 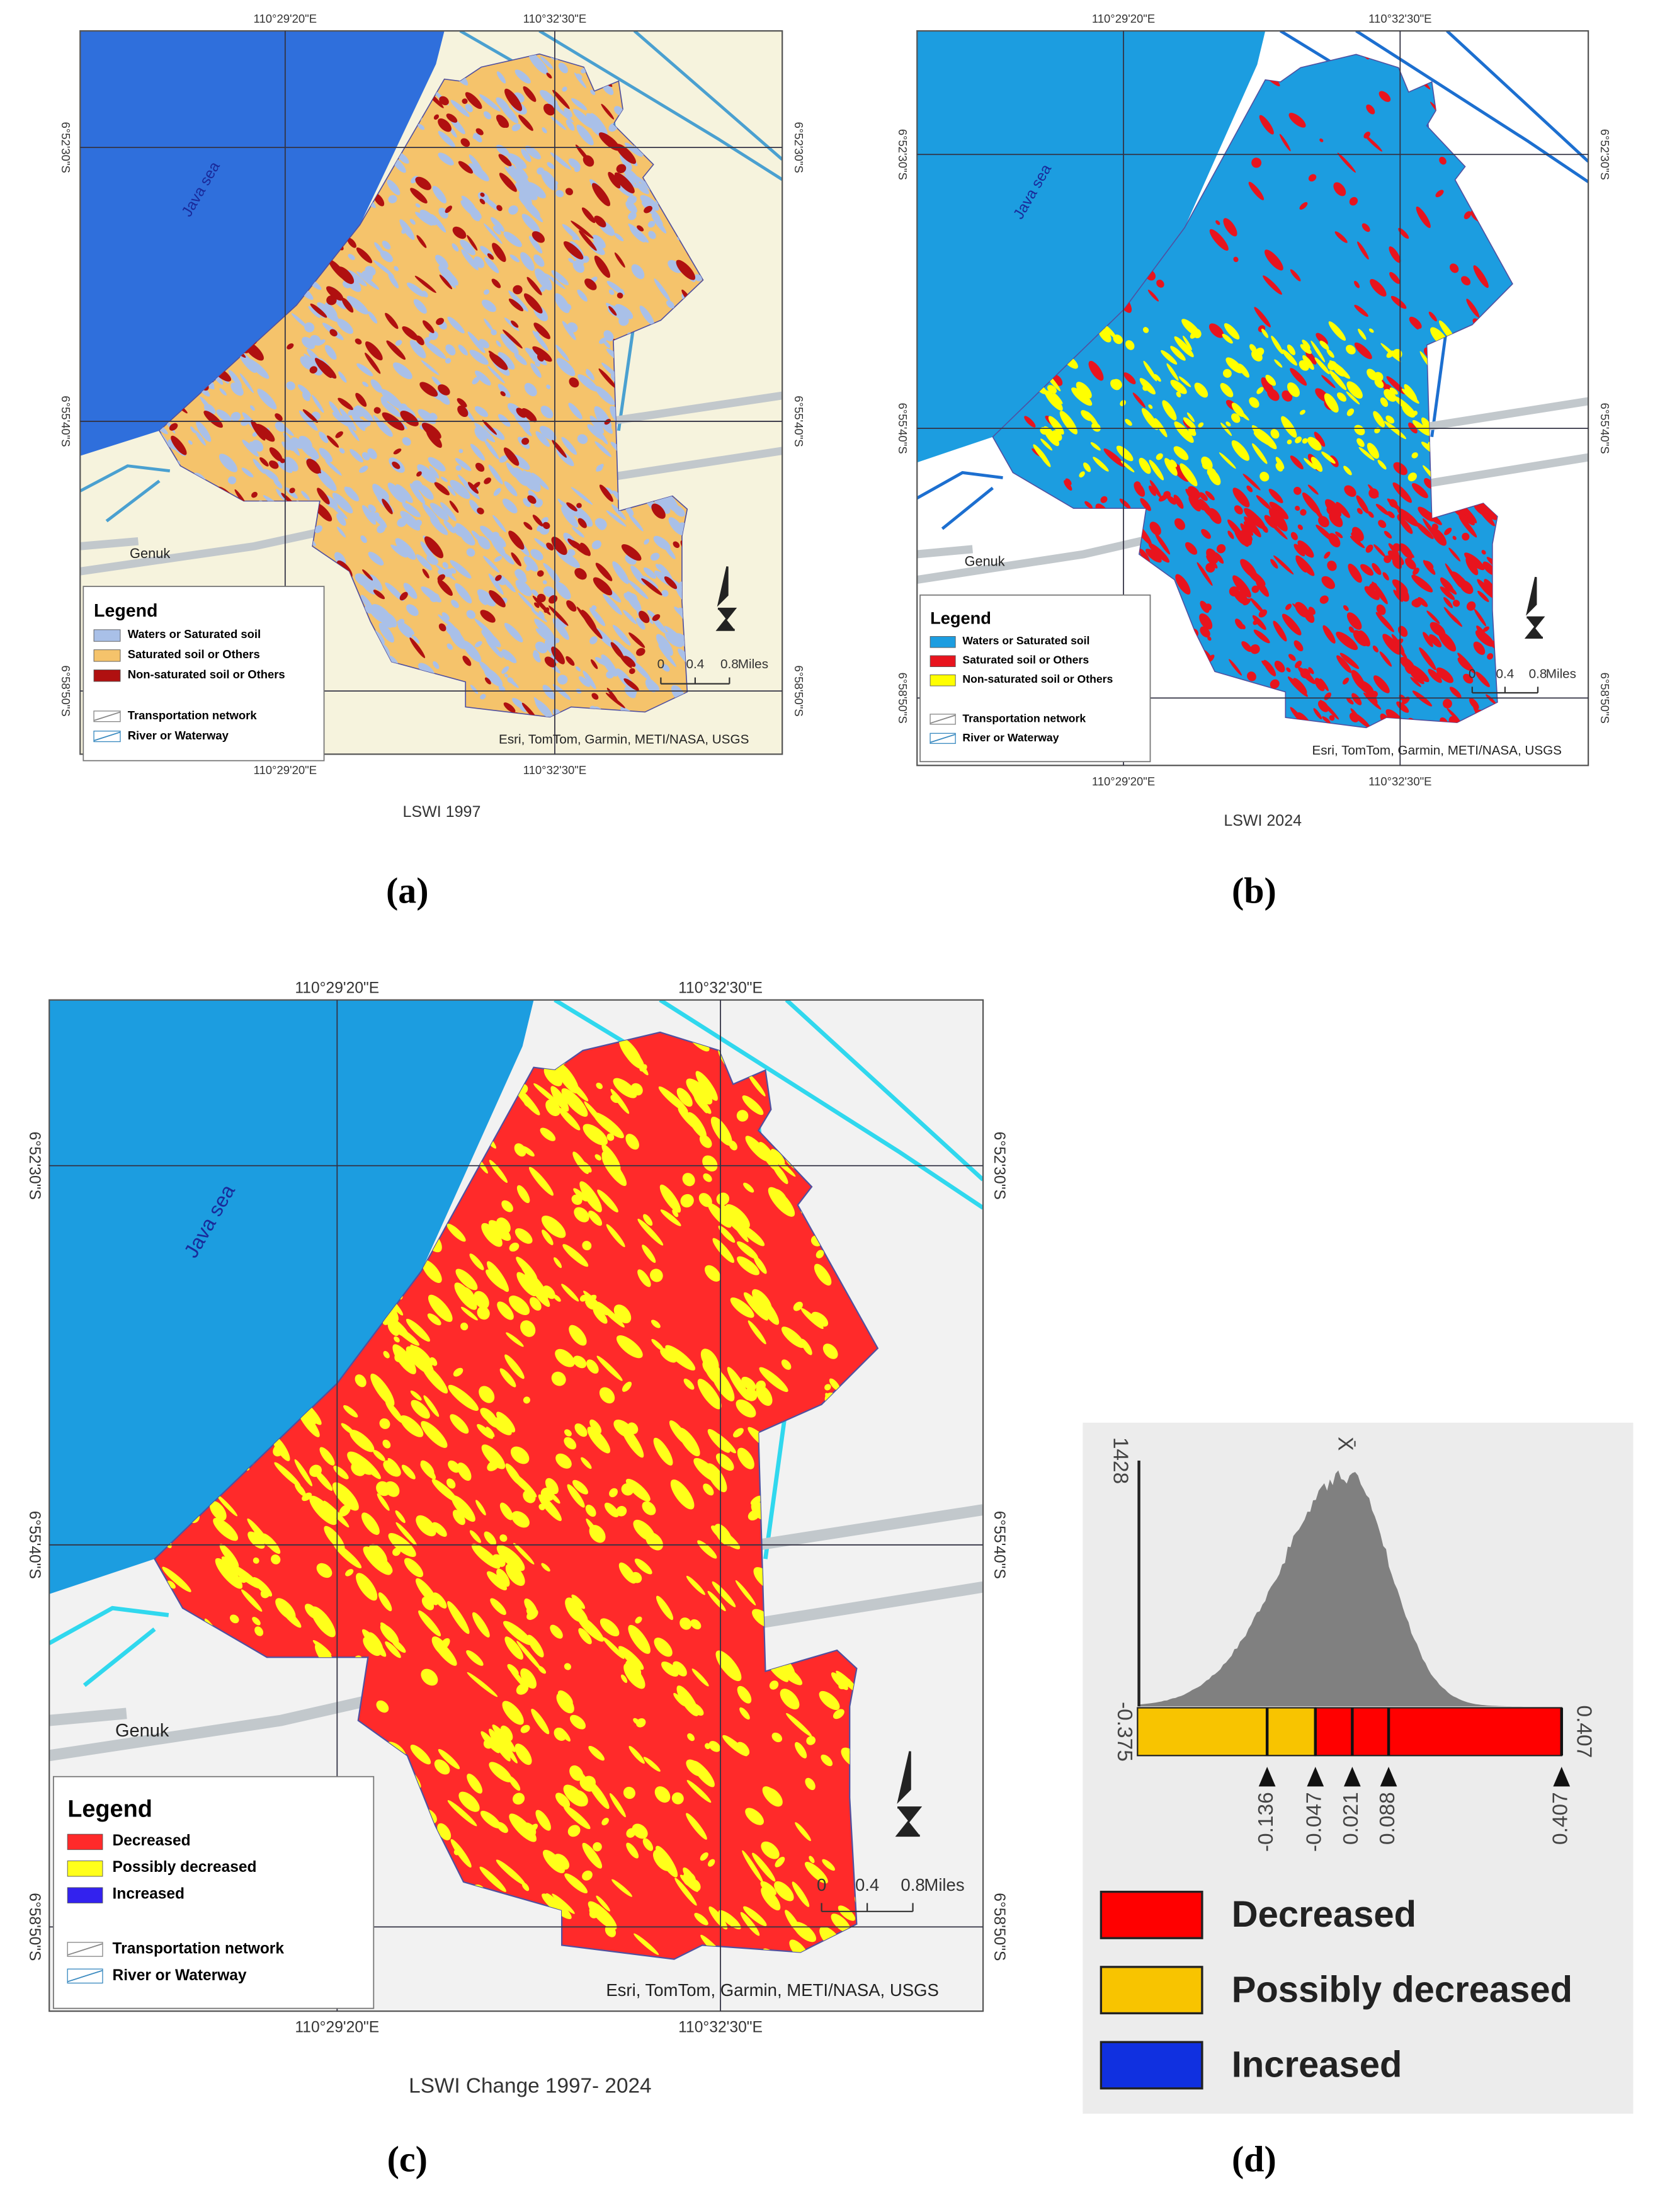 I want to click on legend-swatch, so click(x=1151, y=1914).